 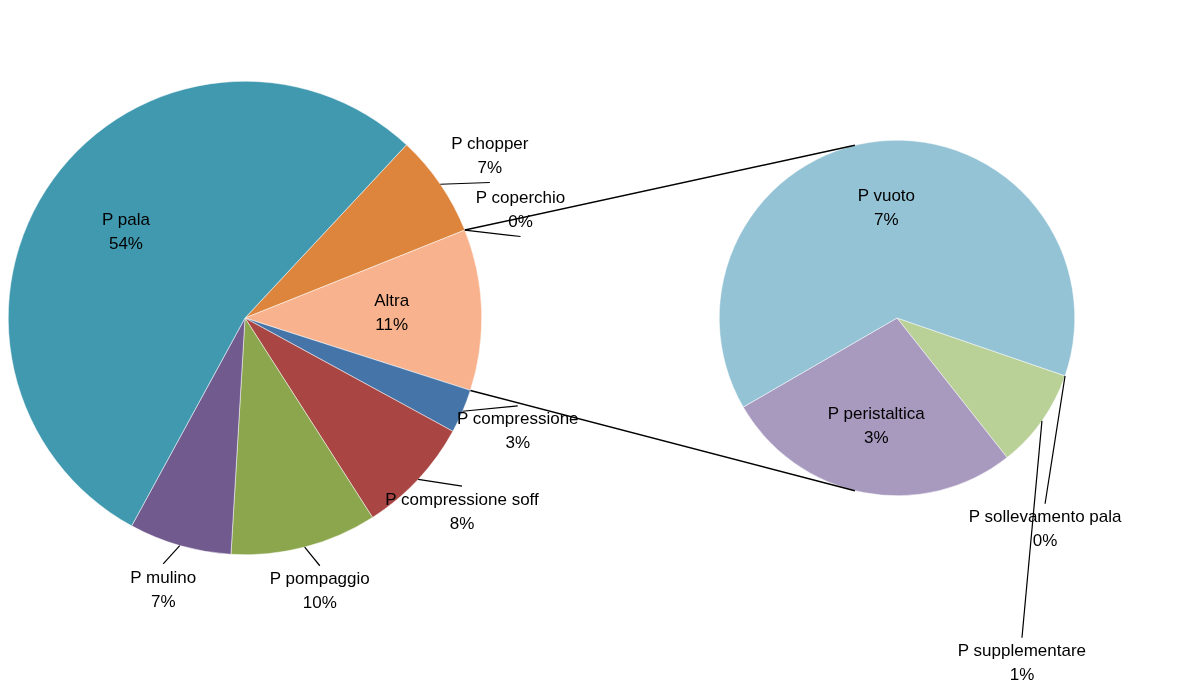 What do you see at coordinates (163, 577) in the screenshot?
I see `slice-label: P mulino` at bounding box center [163, 577].